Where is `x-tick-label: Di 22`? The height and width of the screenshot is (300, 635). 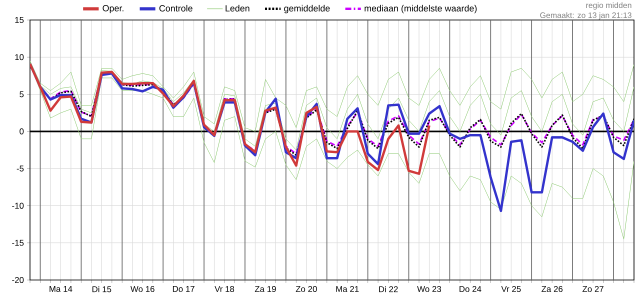 x-tick-label: Di 22 is located at coordinates (388, 289).